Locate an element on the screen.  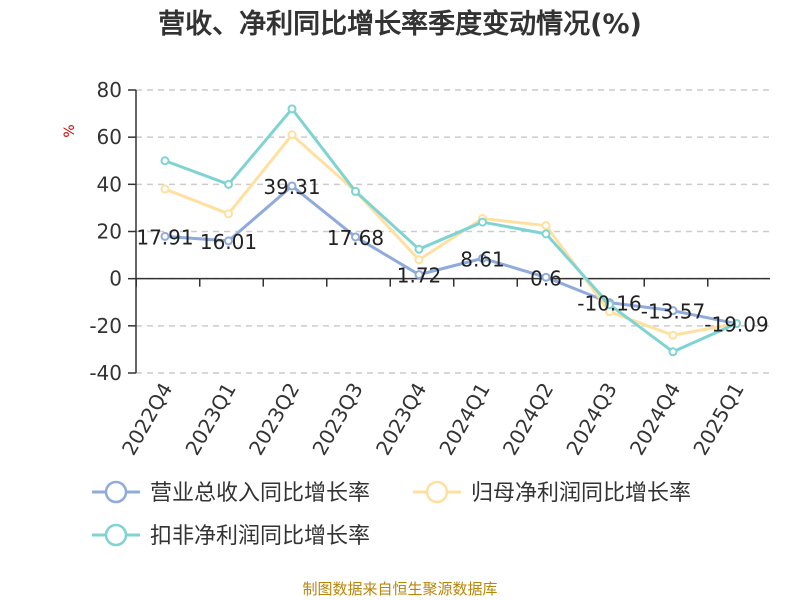
chart-title: 营收、净利同比增长率季度变动情况(%) is located at coordinates (400, 24).